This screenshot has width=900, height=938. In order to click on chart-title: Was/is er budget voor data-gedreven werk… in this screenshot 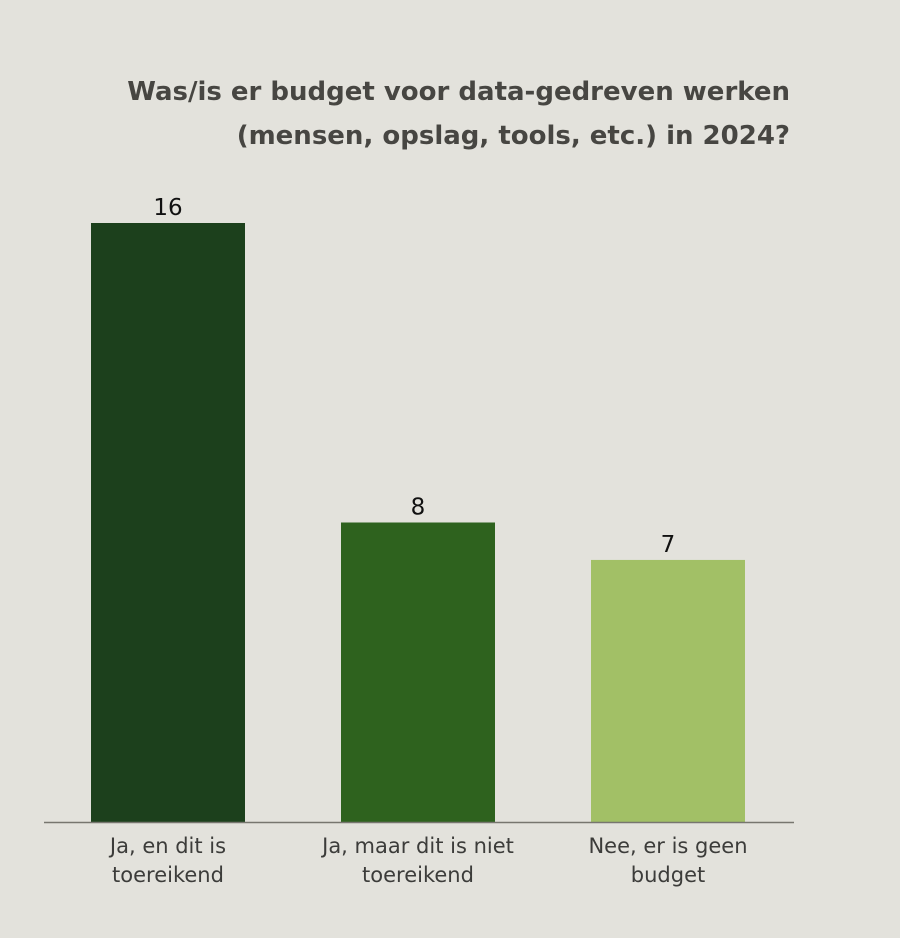, I will do `click(458, 114)`.